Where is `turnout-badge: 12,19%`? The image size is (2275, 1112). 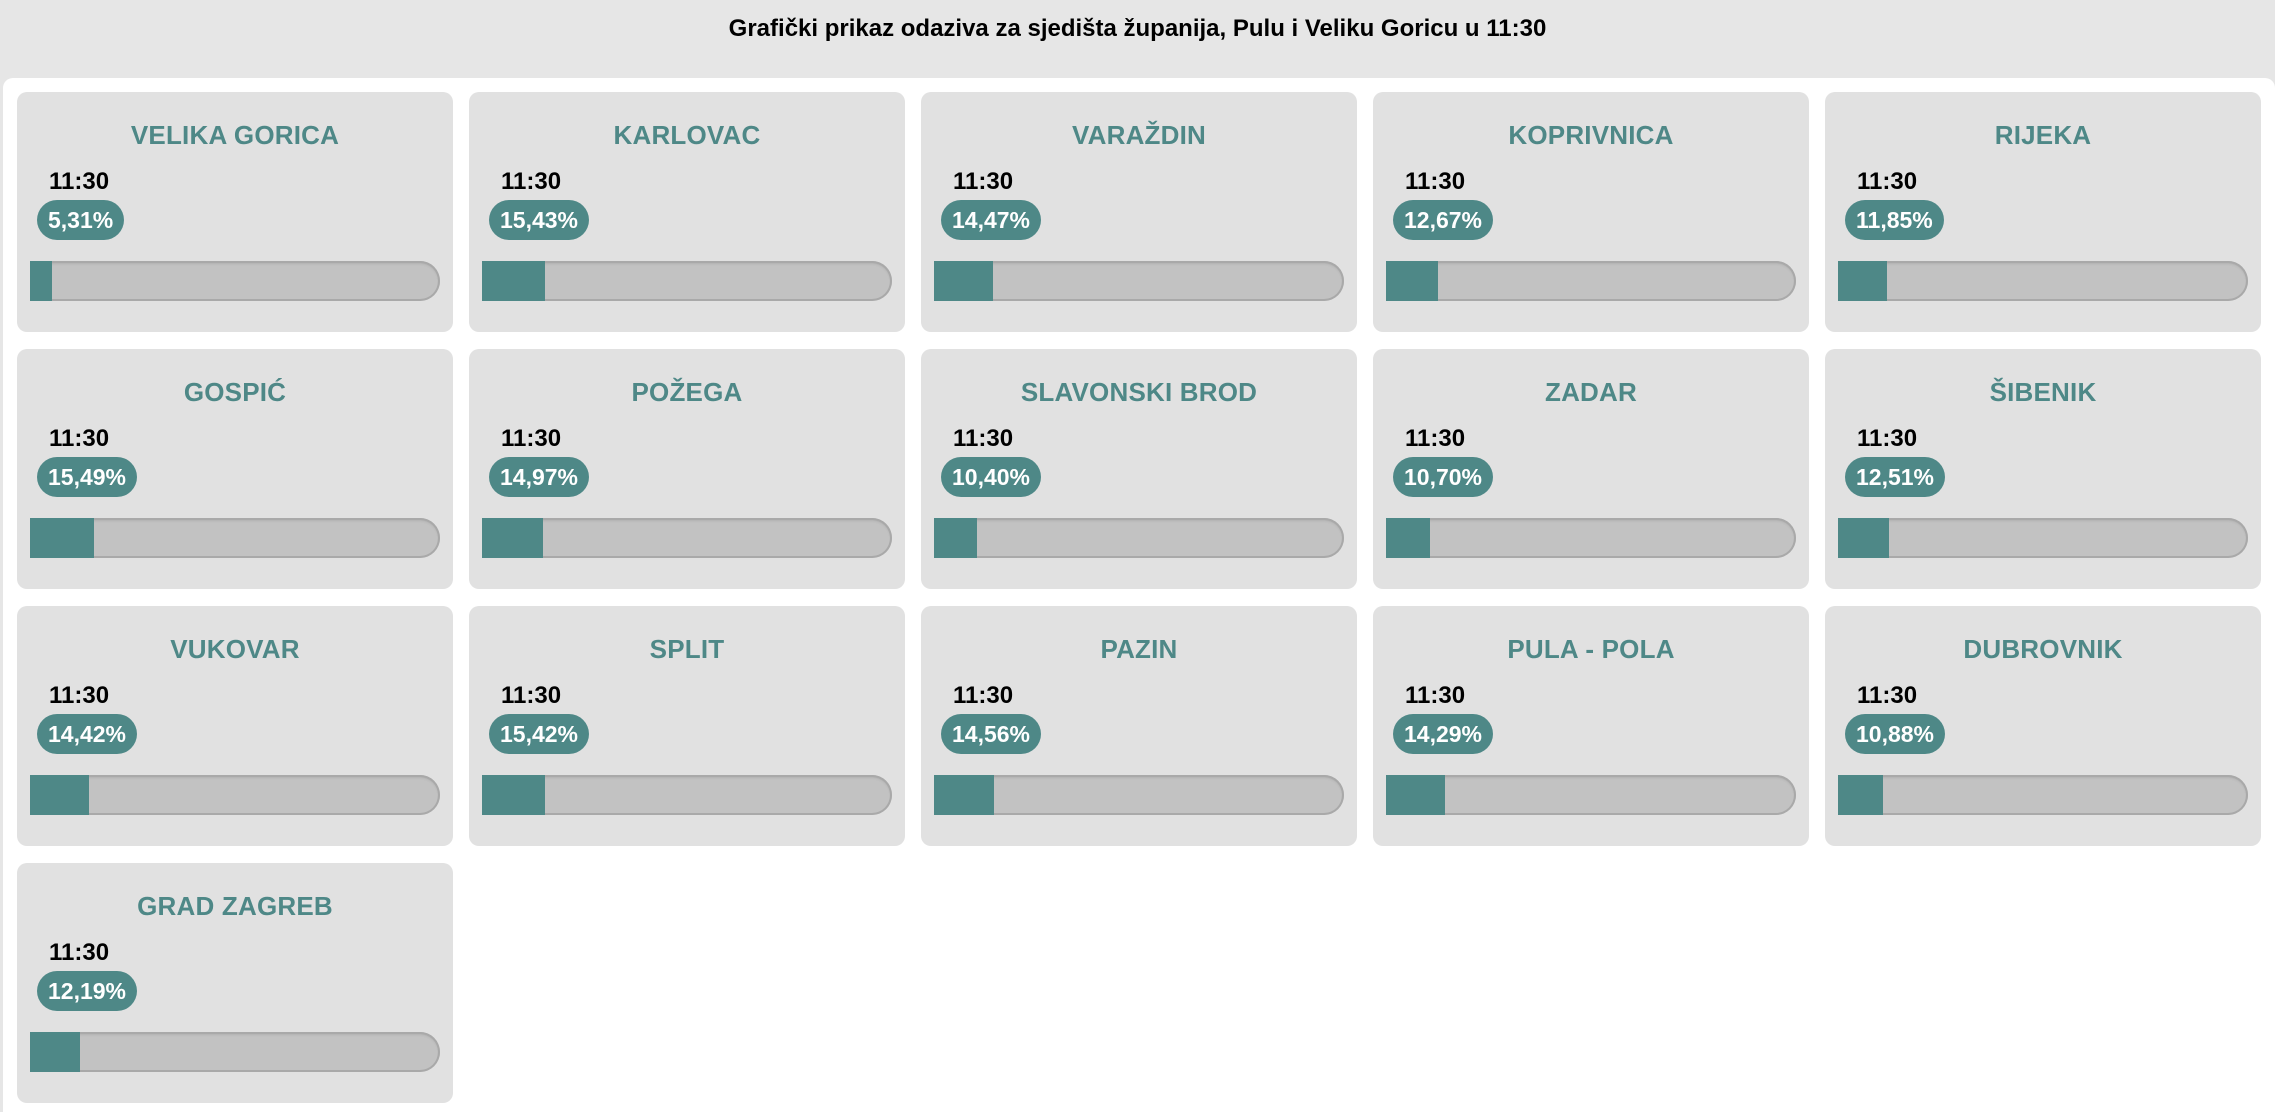
turnout-badge: 12,19% is located at coordinates (87, 991).